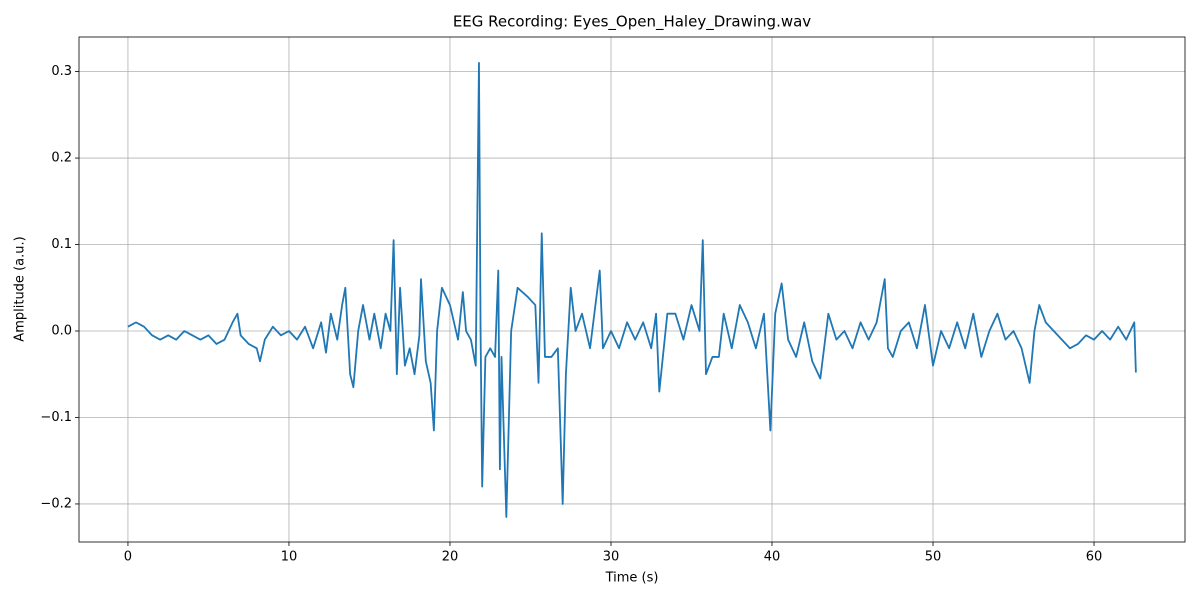  Describe the element at coordinates (56, 503) in the screenshot. I see `y-tick-label: −0.2` at that location.